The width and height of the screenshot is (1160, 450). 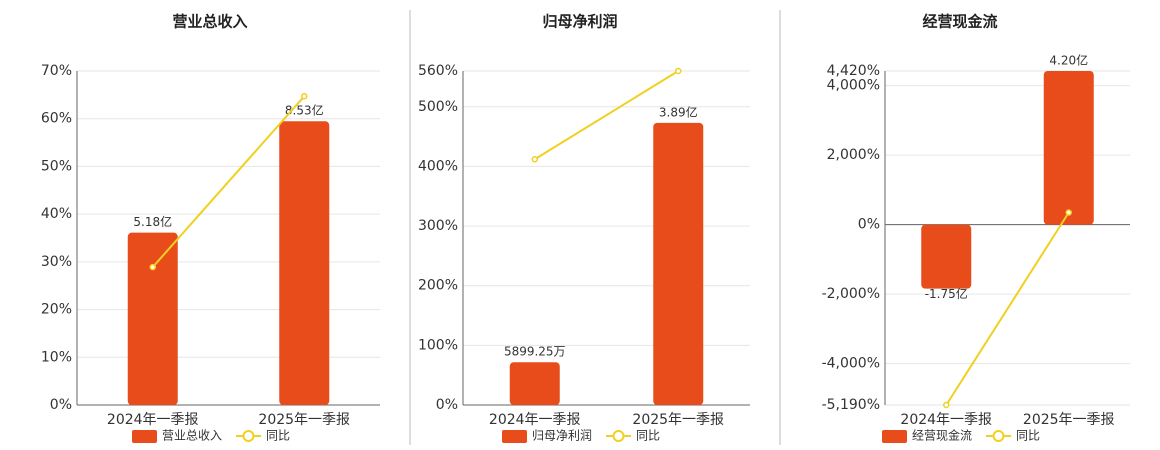 I want to click on y-tick-label: 4,420%, so click(x=853, y=71).